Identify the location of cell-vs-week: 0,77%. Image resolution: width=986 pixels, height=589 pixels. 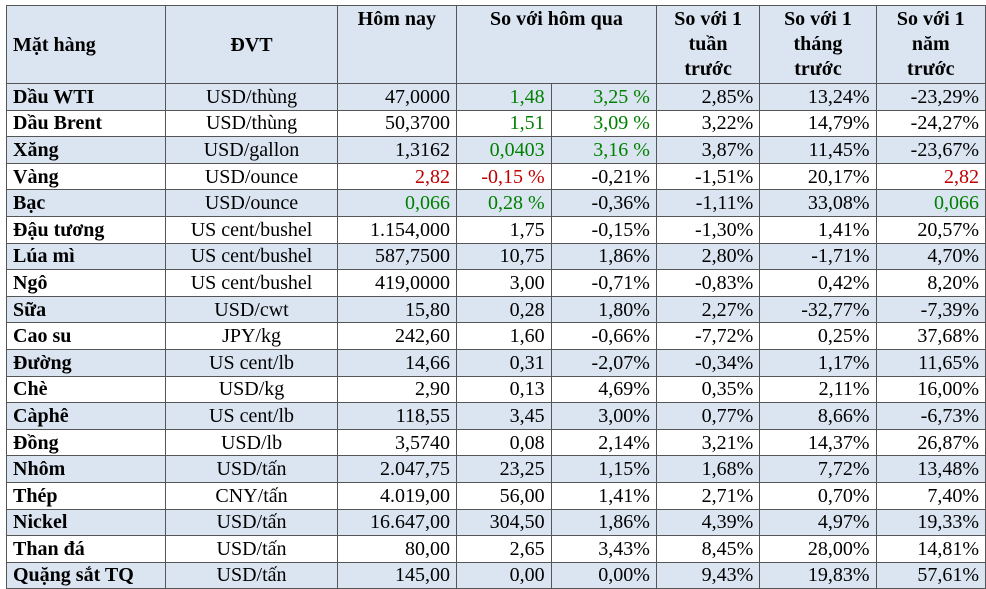
(708, 416).